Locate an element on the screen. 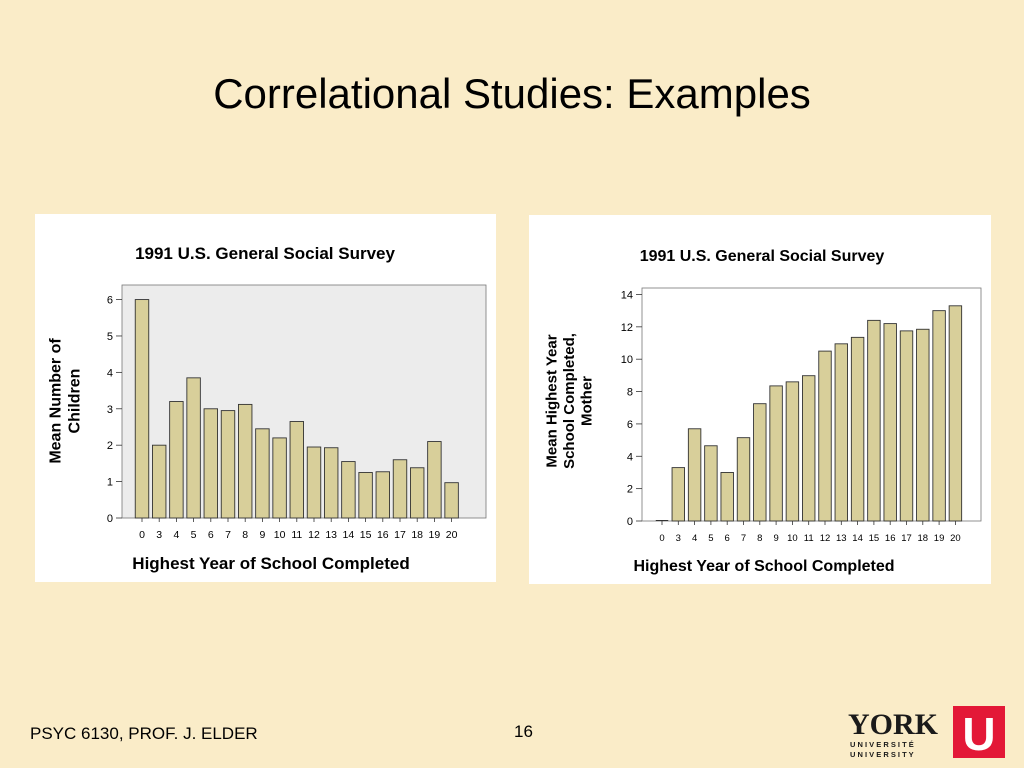 This screenshot has height=768, width=1024. x-axis-label: Highest Year of School Completed is located at coordinates (763, 566).